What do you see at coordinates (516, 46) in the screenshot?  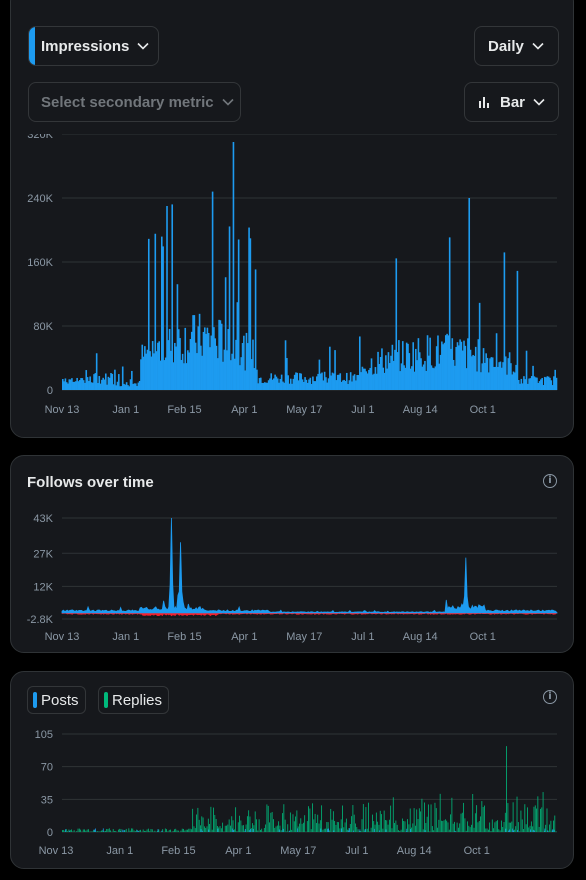 I see `interval-select: Daily` at bounding box center [516, 46].